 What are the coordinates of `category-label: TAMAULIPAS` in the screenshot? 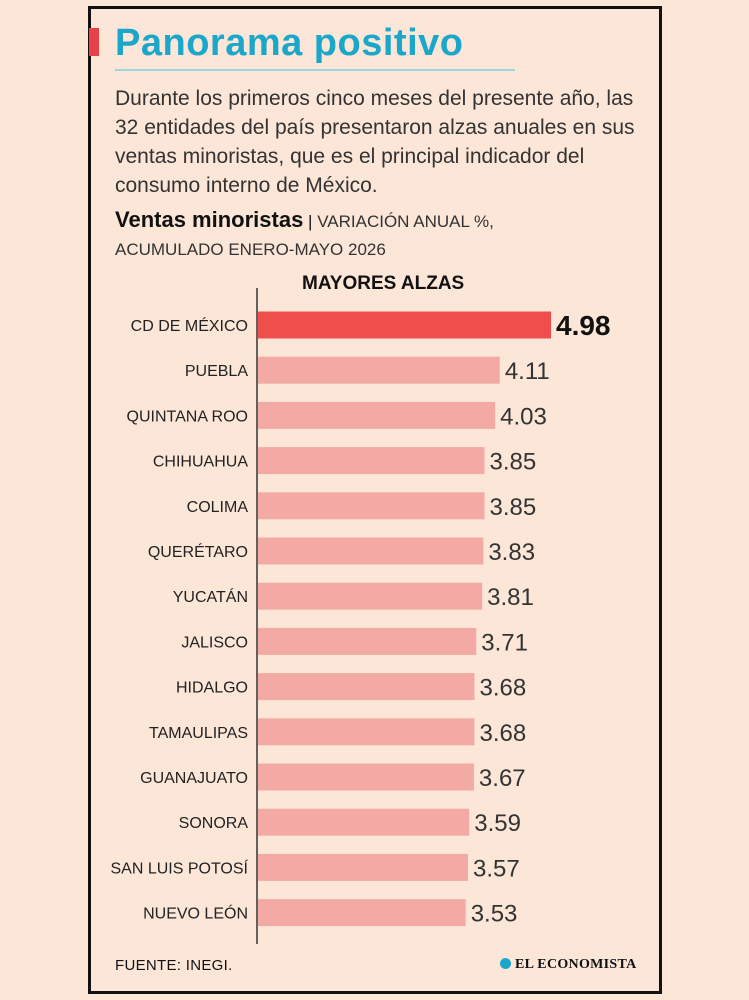 It's located at (198, 733).